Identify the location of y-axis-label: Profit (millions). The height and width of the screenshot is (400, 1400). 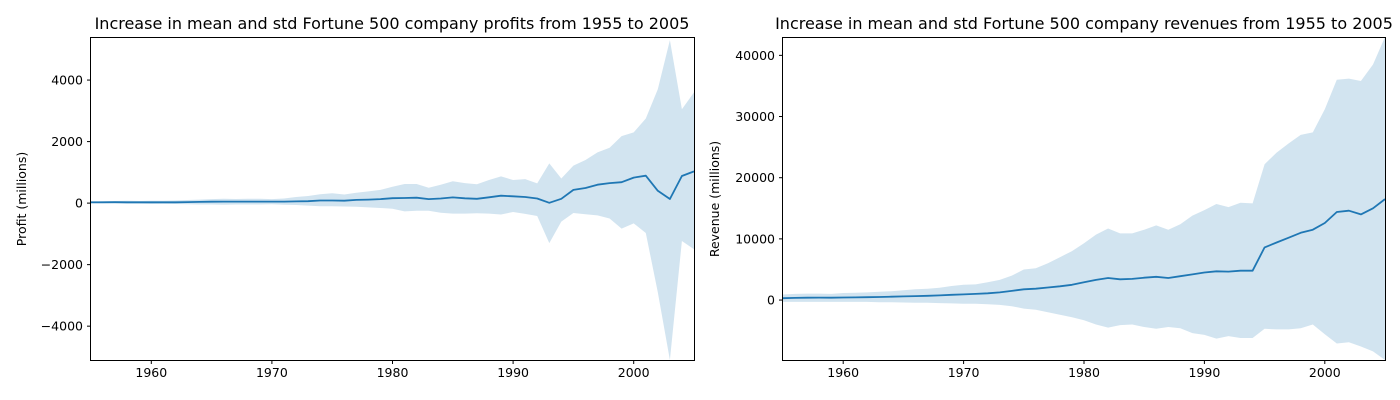
(21, 199).